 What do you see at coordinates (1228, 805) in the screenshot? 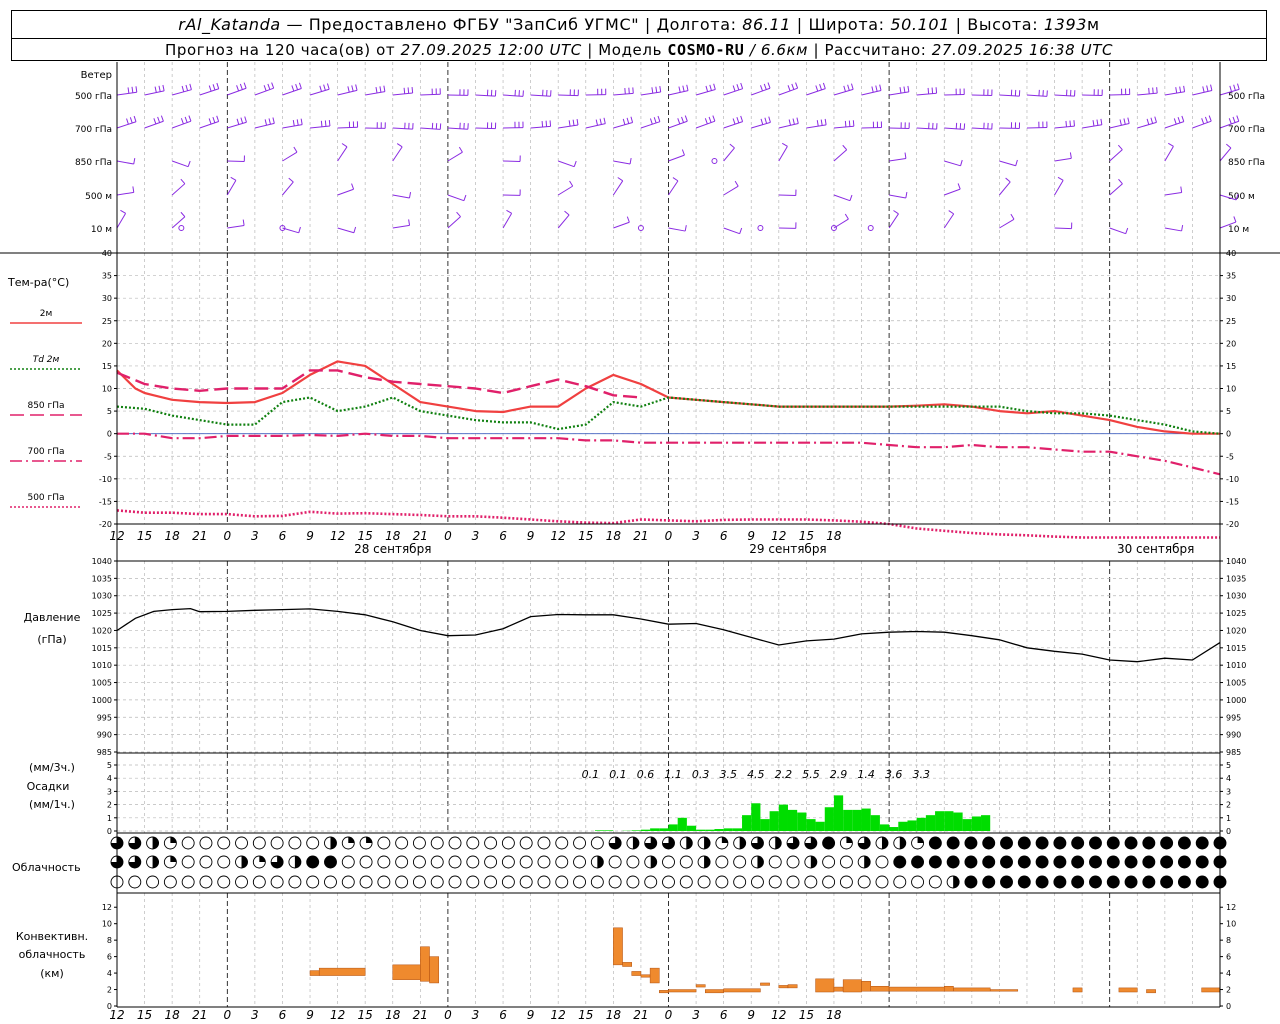
I see `prec-tick-label-right: 2` at bounding box center [1228, 805].